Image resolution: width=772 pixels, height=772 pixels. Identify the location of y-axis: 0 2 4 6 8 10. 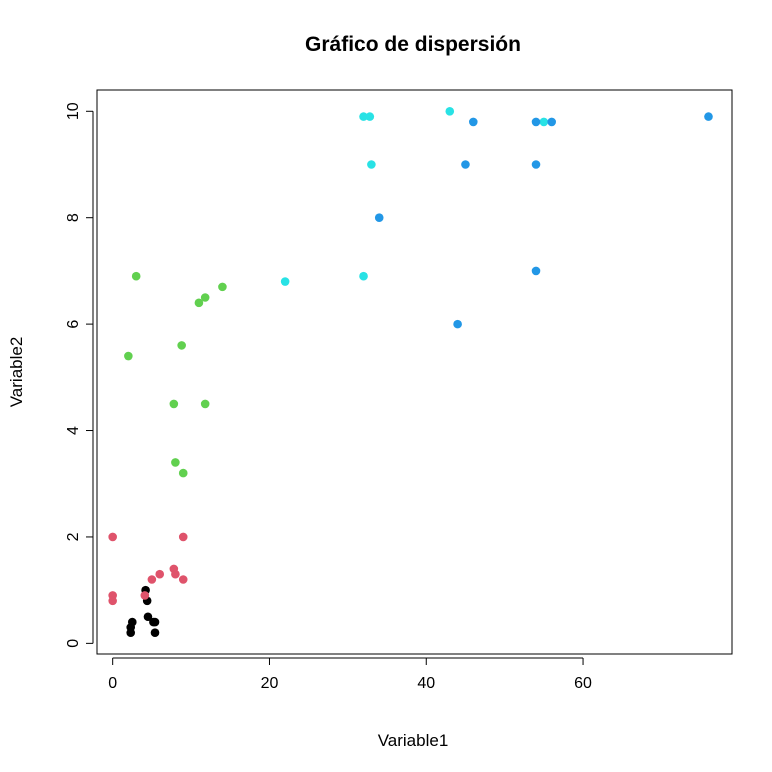
(79, 375).